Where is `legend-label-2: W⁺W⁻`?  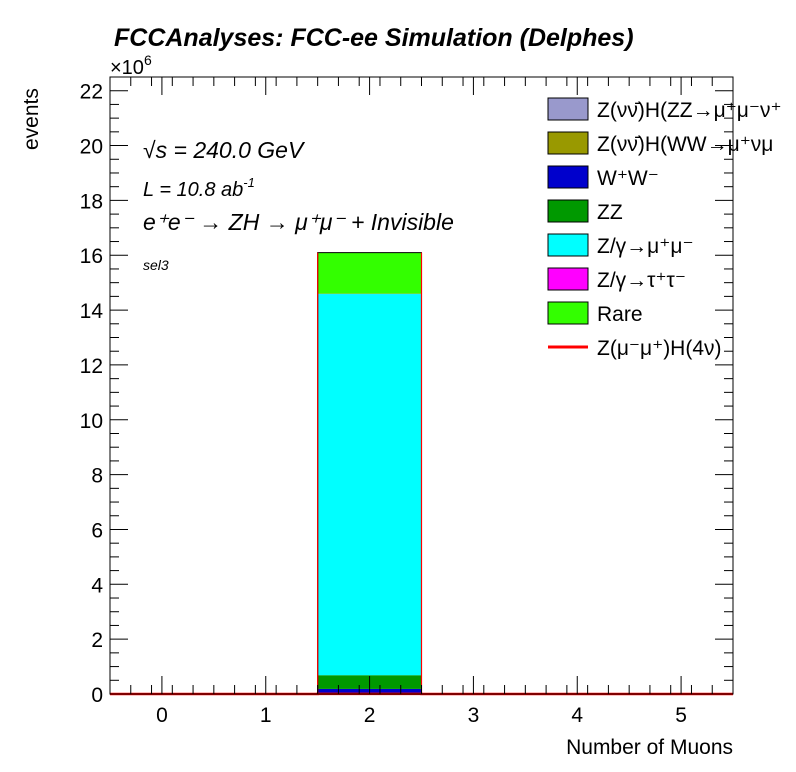
legend-label-2: W⁺W⁻ is located at coordinates (628, 178).